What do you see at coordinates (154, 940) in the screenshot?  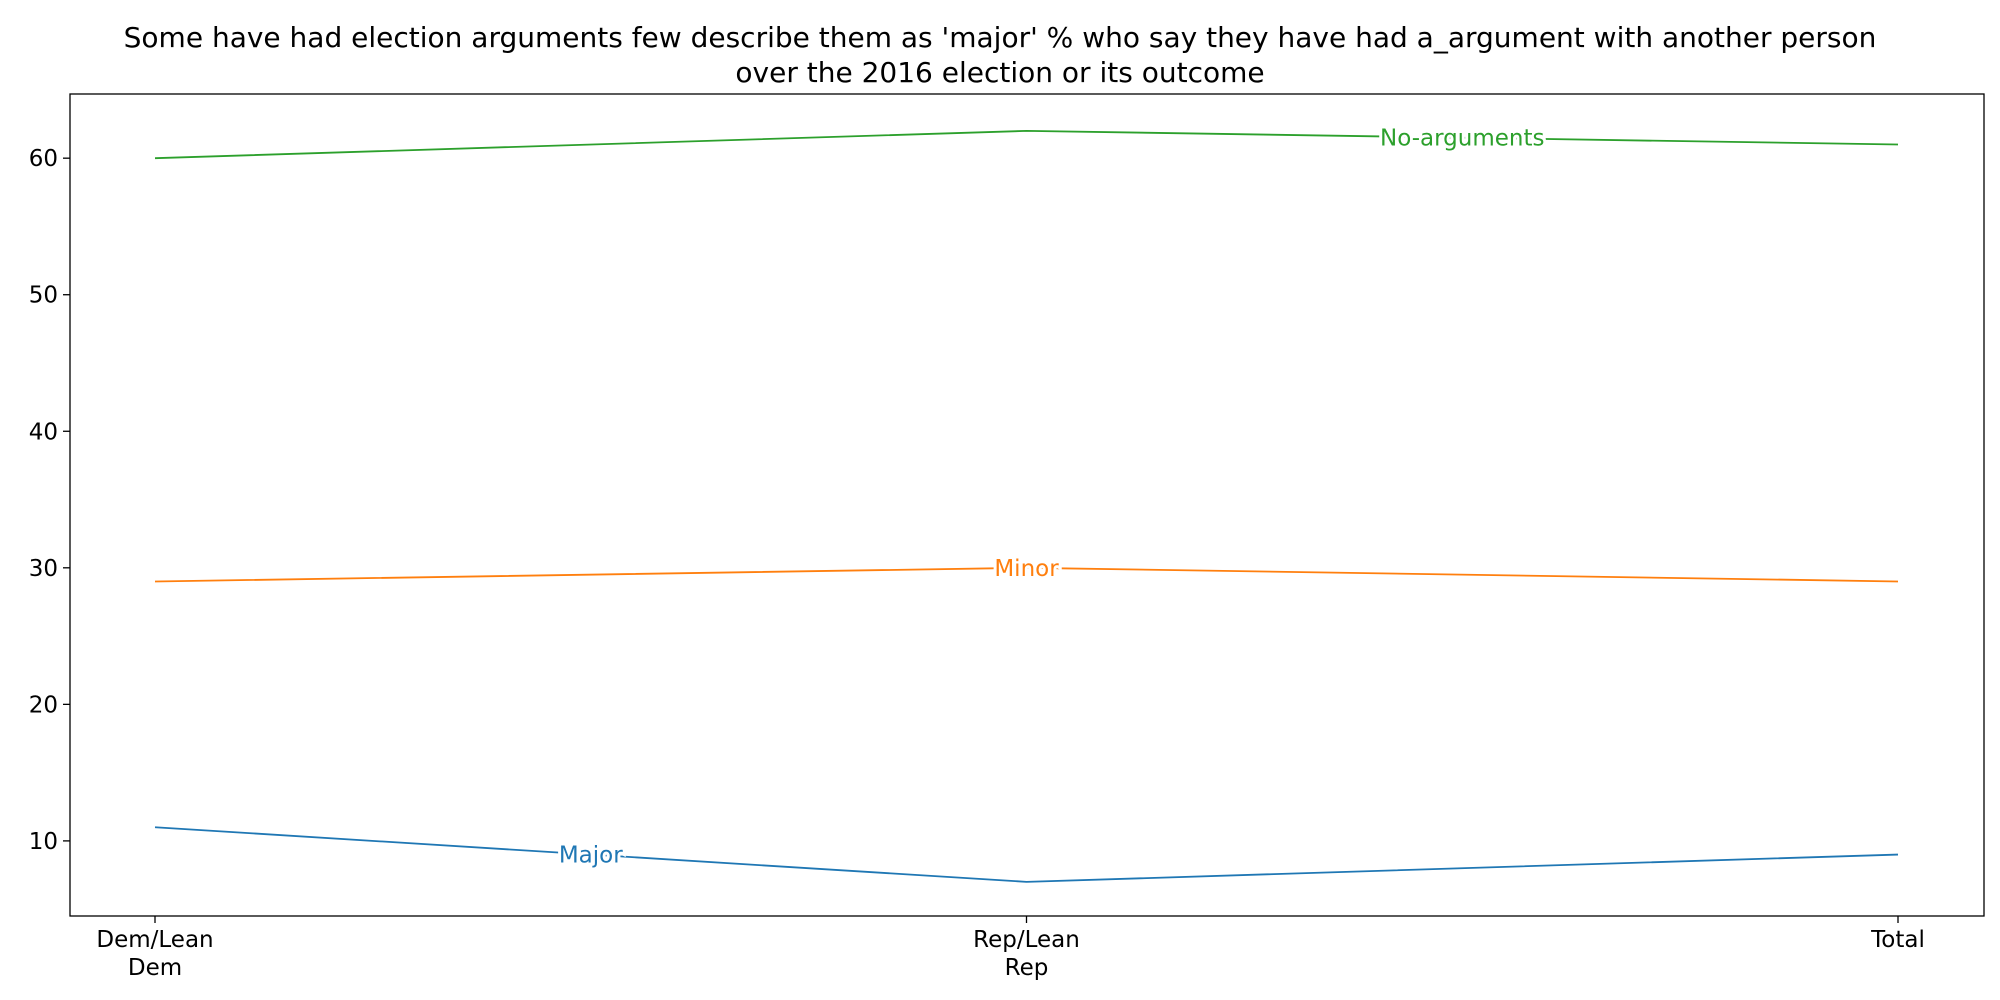 I see `x-tick-label: Dem/Lean` at bounding box center [154, 940].